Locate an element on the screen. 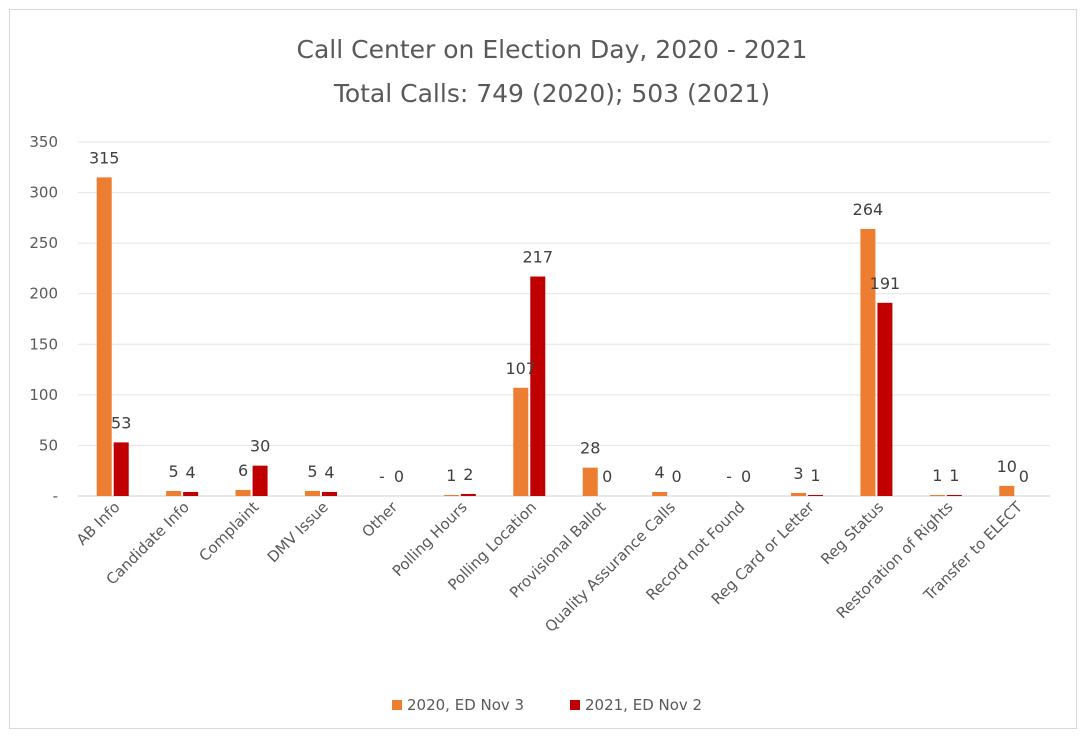  y-tick-label: 150 is located at coordinates (43, 344).